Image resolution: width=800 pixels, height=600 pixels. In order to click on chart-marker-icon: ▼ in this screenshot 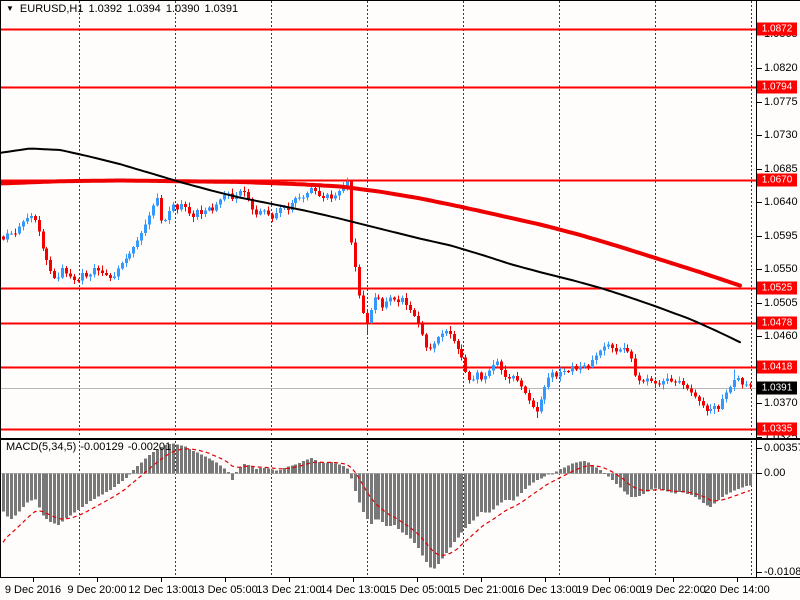, I will do `click(10, 8)`.